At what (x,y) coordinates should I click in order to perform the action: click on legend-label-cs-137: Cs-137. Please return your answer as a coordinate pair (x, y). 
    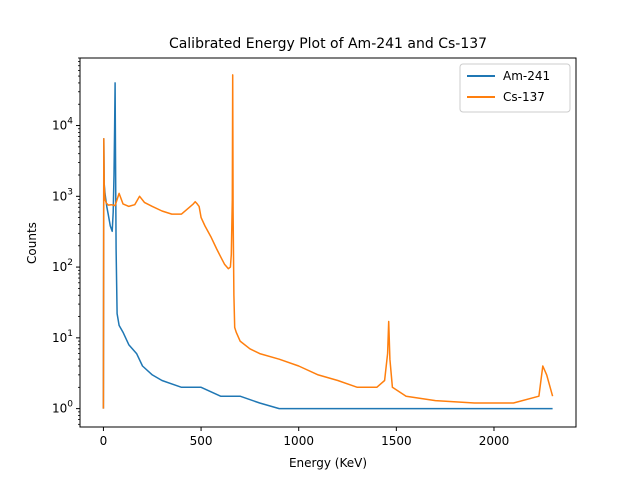
    Looking at the image, I should click on (524, 97).